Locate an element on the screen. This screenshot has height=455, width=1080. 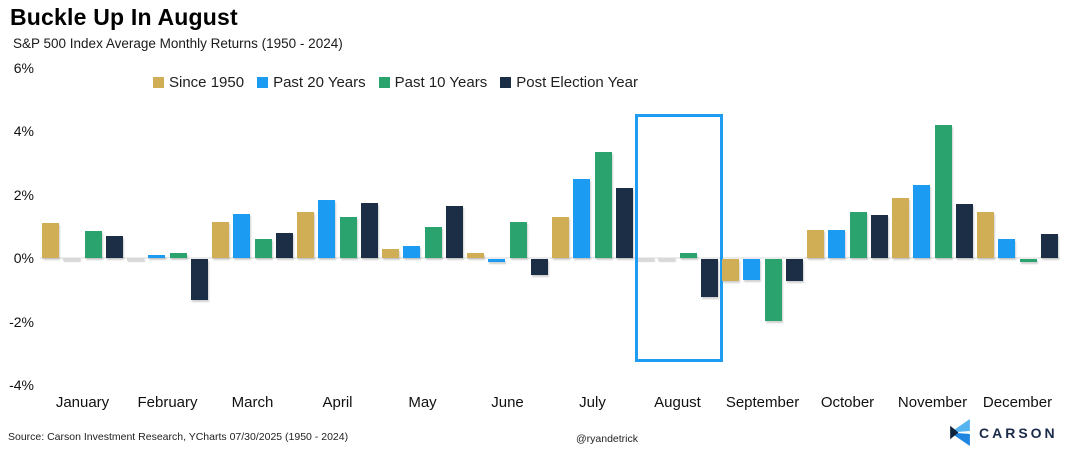
bar-november-post-election-year is located at coordinates (964, 231).